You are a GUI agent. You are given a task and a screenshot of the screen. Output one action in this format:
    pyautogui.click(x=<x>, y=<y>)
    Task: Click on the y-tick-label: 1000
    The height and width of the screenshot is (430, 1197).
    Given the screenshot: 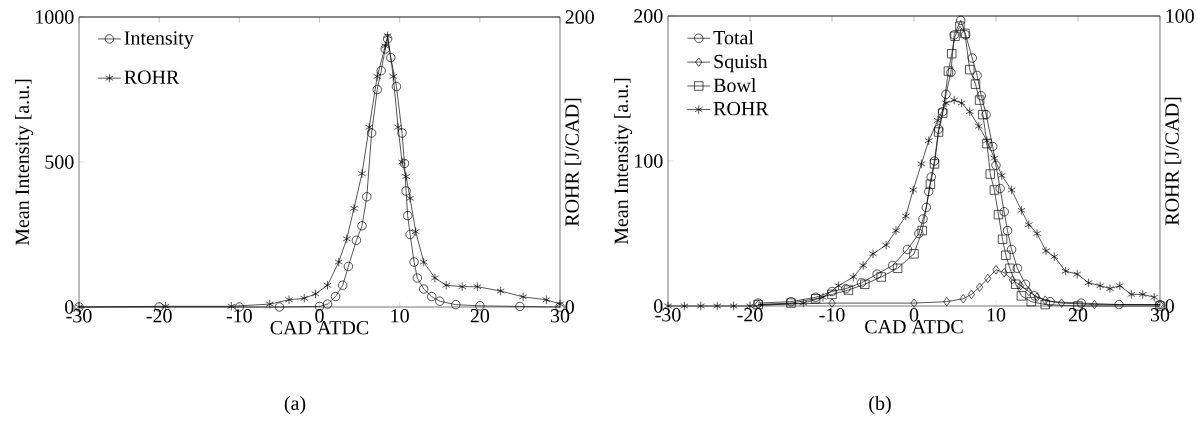 What is the action you would take?
    pyautogui.click(x=55, y=17)
    